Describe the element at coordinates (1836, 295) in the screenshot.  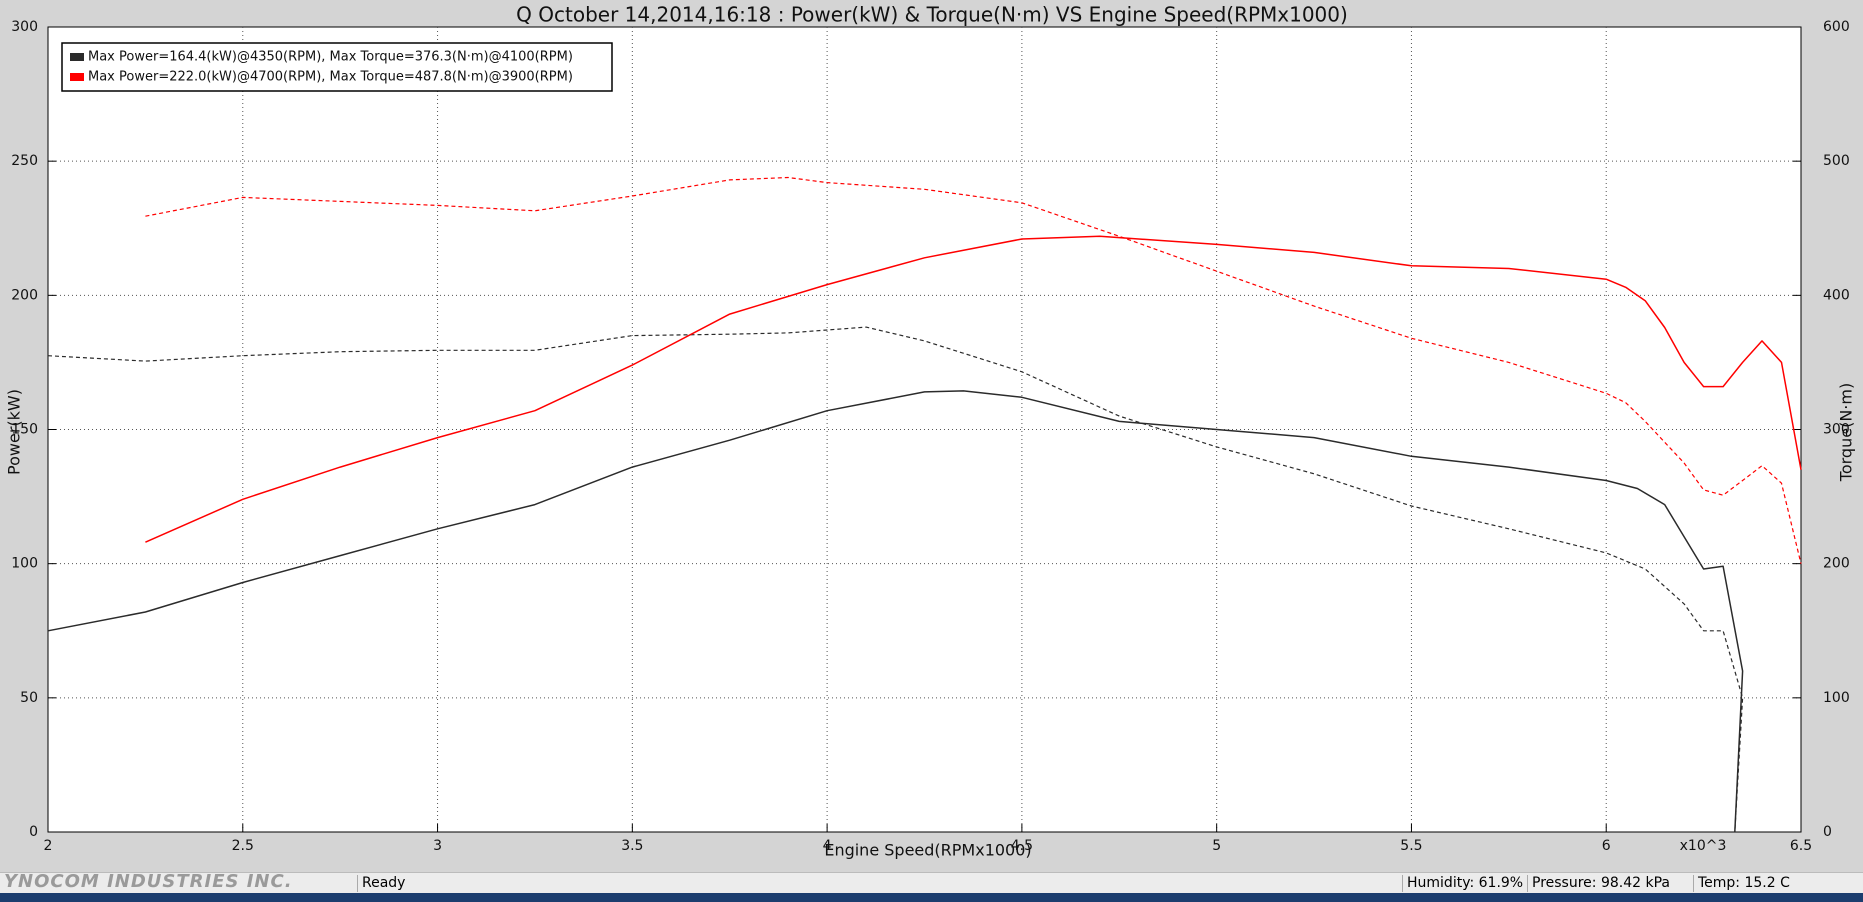
I see `y2-tick-label: 400` at that location.